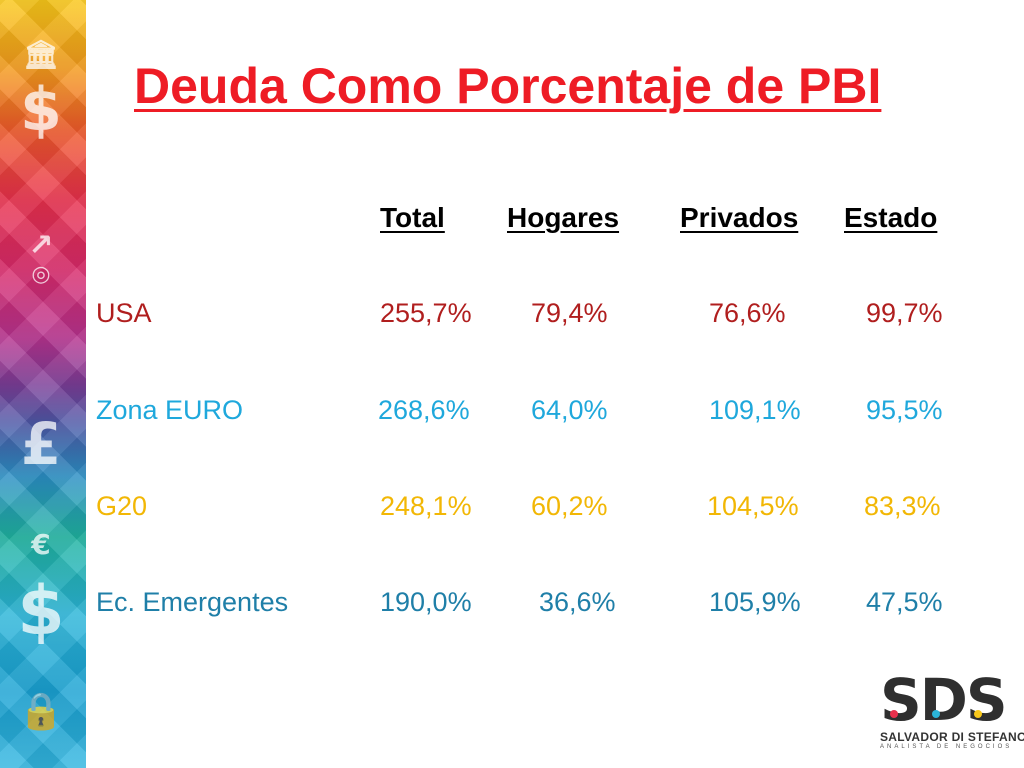 The height and width of the screenshot is (768, 1024). I want to click on slide-title: Deuda Como Porcentaje de PBI, so click(508, 86).